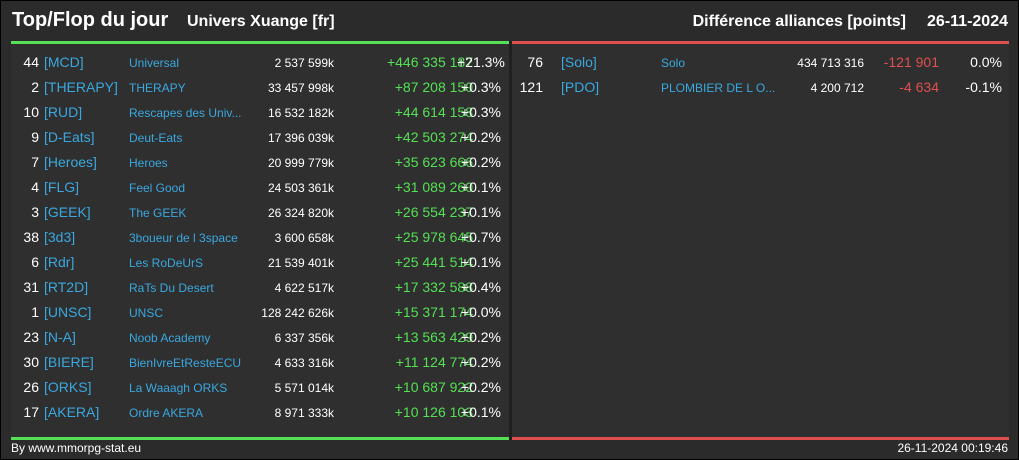  I want to click on points-difference: -121 901, so click(911, 62).